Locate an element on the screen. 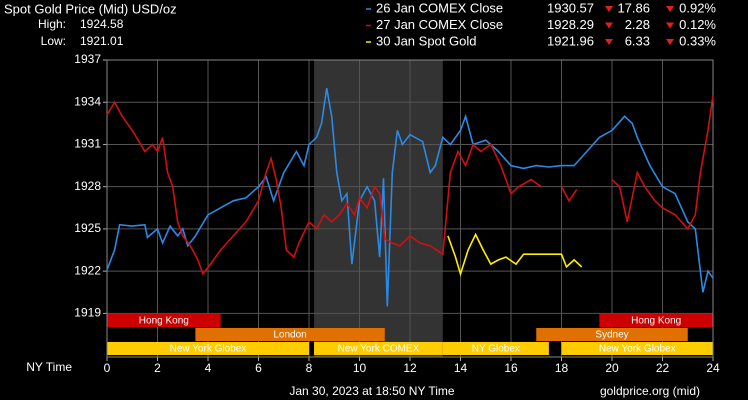 This screenshot has height=400, width=748. x-tick-label: 2 is located at coordinates (157, 368).